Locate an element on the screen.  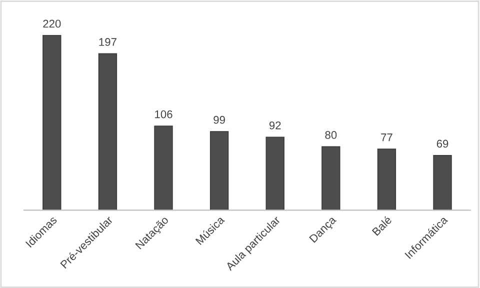
data-label: 77 is located at coordinates (386, 138).